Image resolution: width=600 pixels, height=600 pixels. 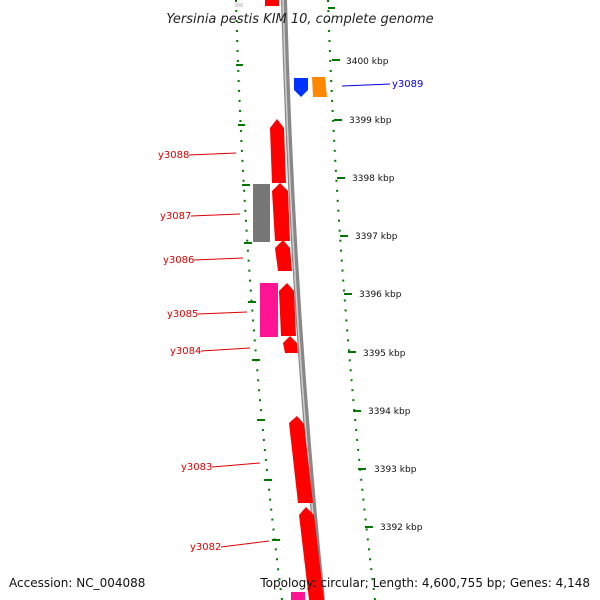 I want to click on gene-label-y3089: y3089, so click(x=407, y=84).